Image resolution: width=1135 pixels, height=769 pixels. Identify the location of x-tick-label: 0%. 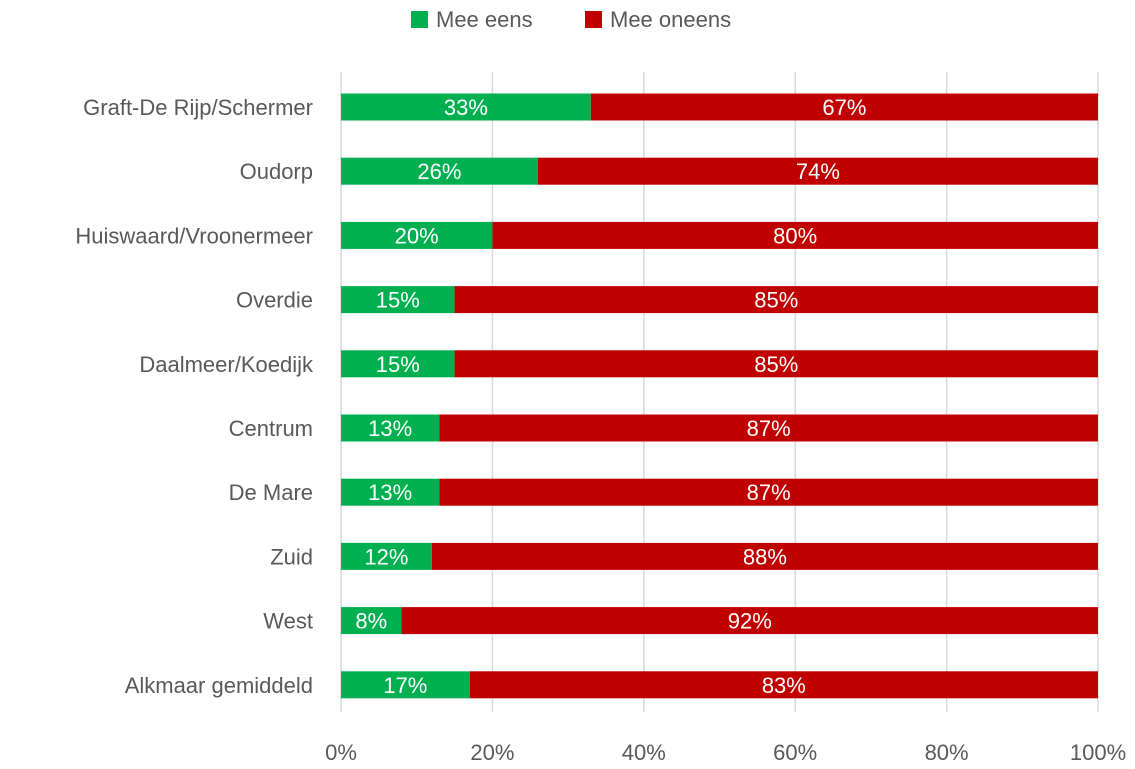
(341, 752).